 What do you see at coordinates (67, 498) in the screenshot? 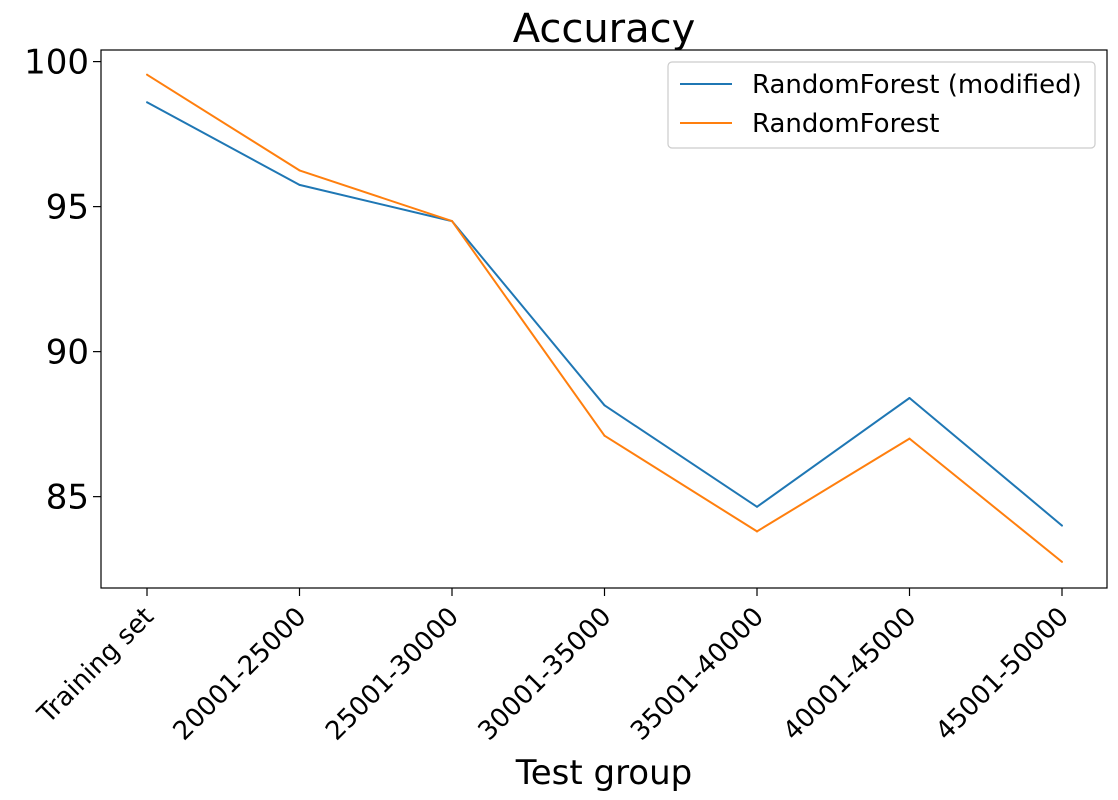
I see `y-tick-label: 85` at bounding box center [67, 498].